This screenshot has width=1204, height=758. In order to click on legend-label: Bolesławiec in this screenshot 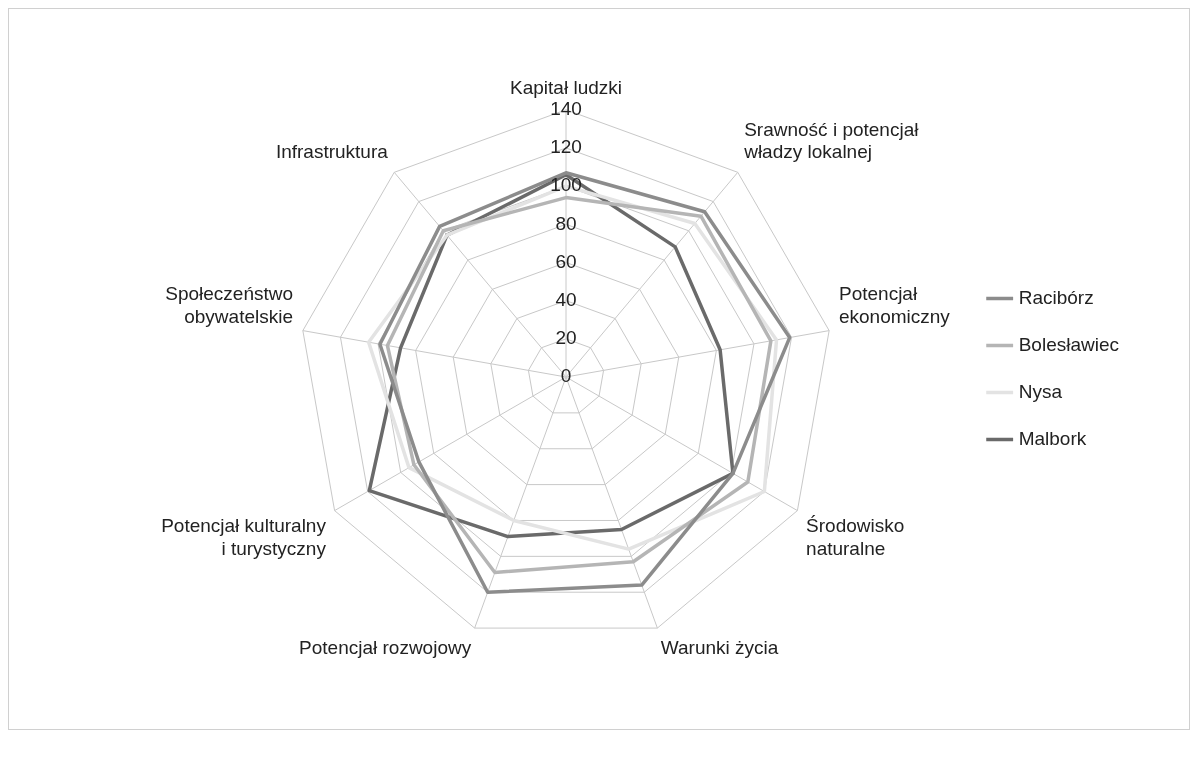, I will do `click(1068, 344)`.